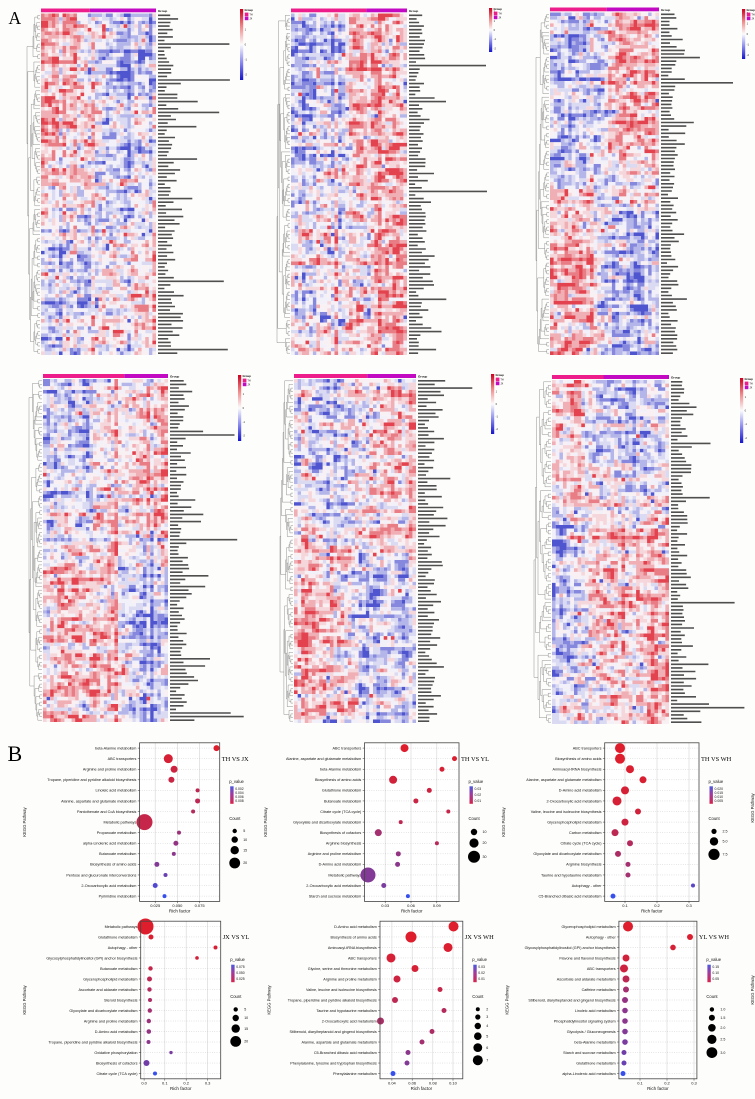 This screenshot has width=755, height=1099. What do you see at coordinates (345, 1053) in the screenshot?
I see `svg-text:C5-Branched dibasic acid metab: C5-Branched dibasic acid metabolism` at bounding box center [345, 1053].